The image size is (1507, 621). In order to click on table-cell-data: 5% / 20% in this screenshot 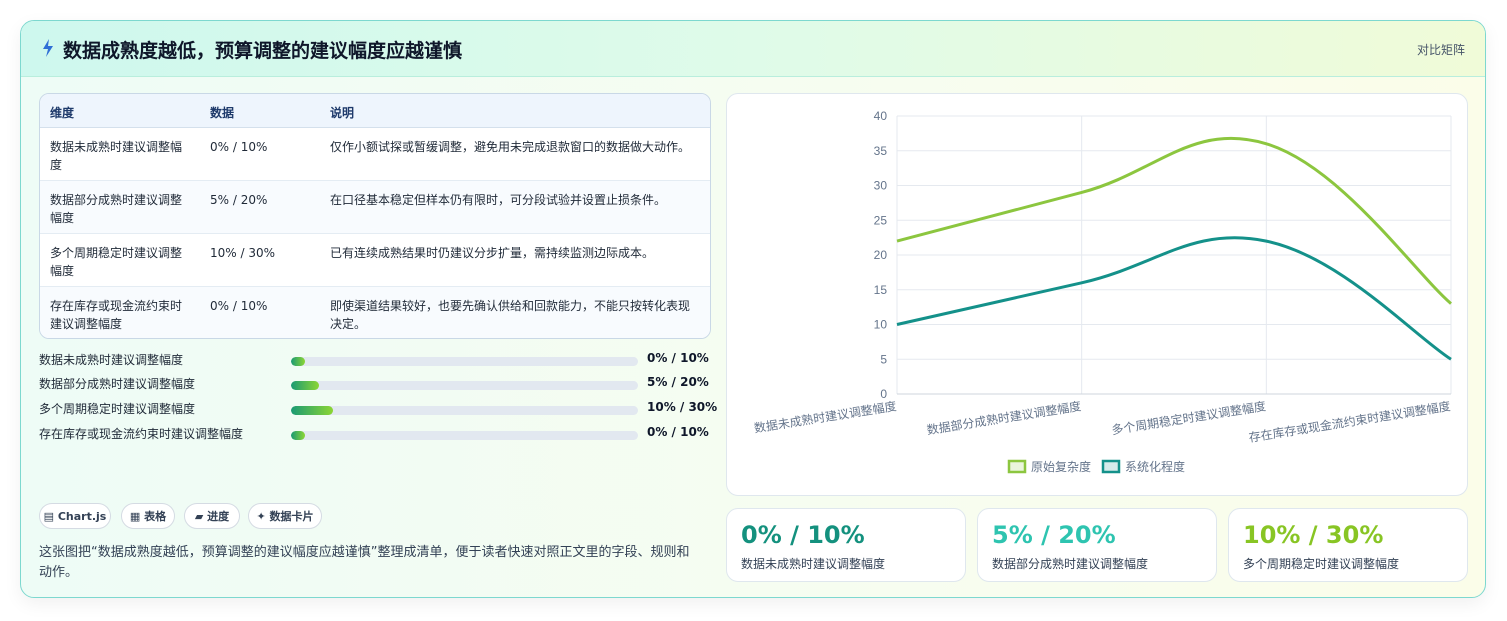, I will do `click(239, 200)`.